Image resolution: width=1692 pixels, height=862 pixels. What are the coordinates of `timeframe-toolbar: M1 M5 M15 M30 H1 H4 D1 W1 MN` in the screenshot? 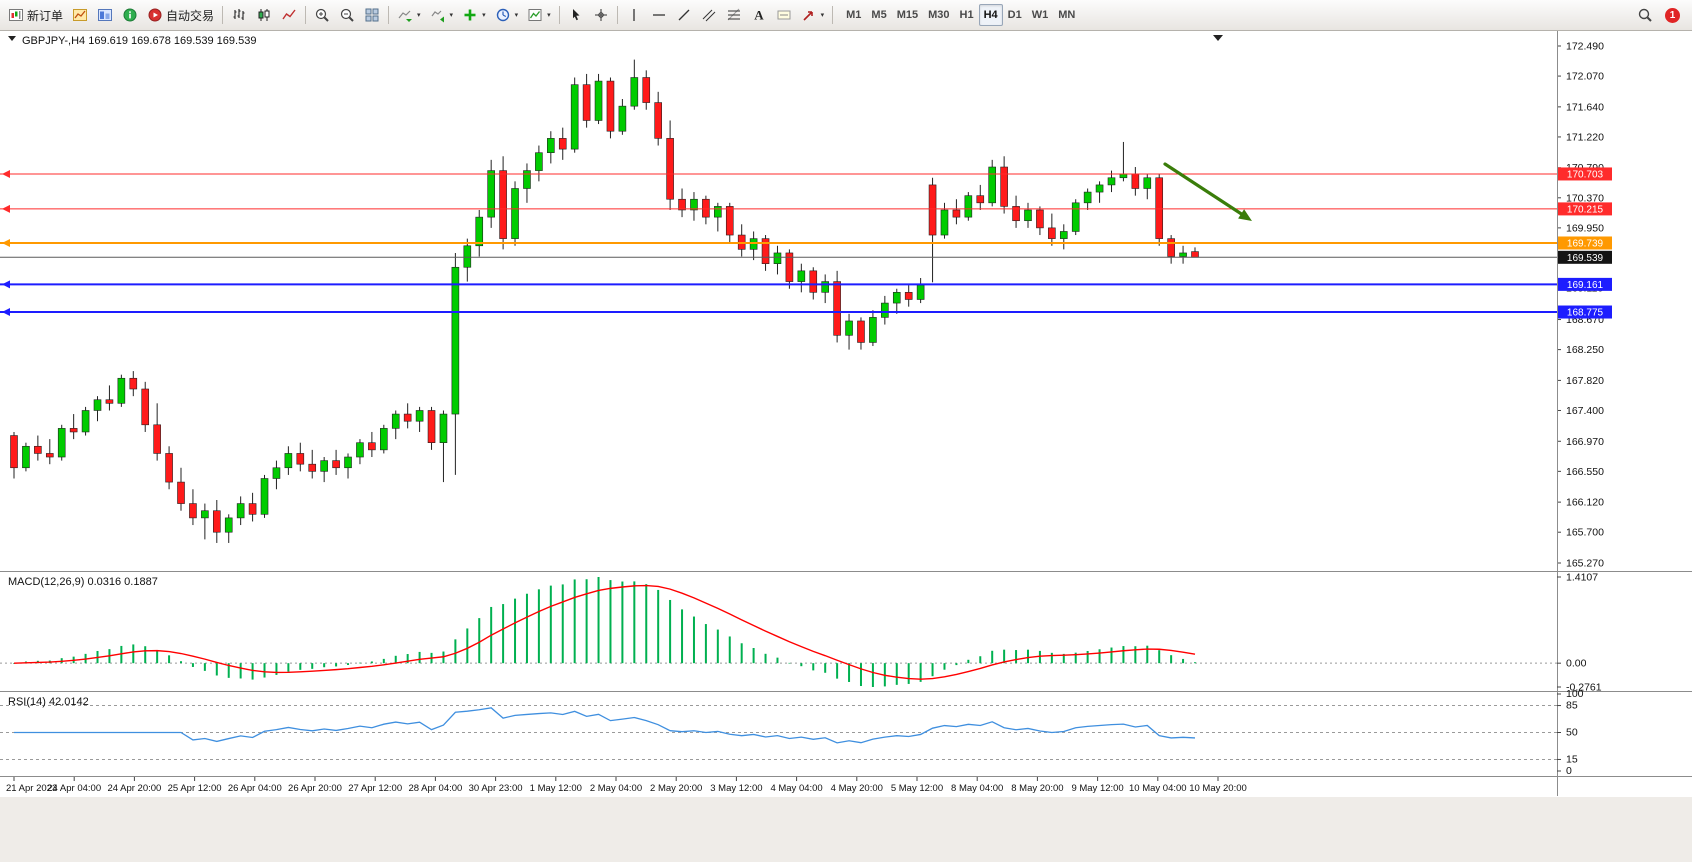 It's located at (960, 15).